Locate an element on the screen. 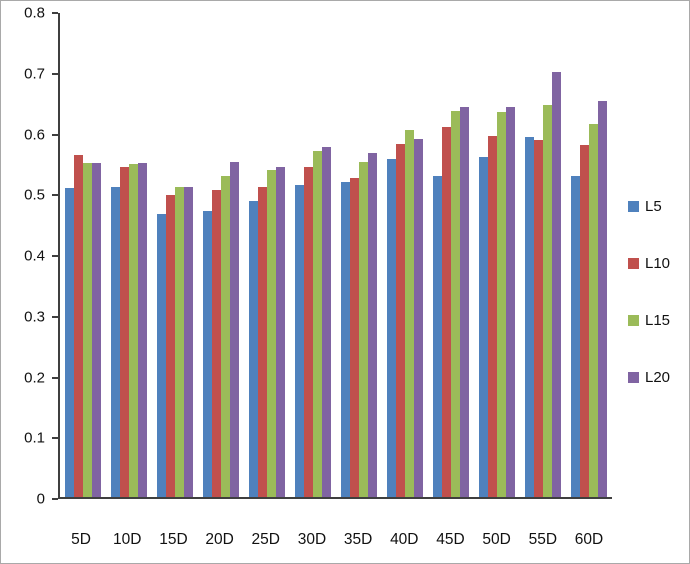 This screenshot has height=564, width=690. bar-L15-10D is located at coordinates (133, 330).